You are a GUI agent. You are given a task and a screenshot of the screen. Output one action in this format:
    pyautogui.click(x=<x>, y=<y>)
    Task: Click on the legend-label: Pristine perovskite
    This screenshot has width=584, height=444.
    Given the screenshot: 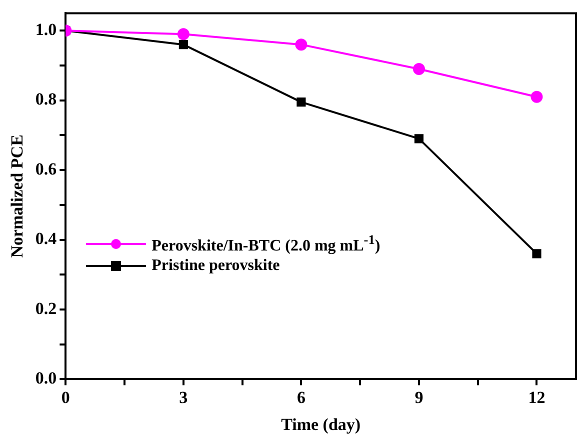 What is the action you would take?
    pyautogui.click(x=216, y=265)
    